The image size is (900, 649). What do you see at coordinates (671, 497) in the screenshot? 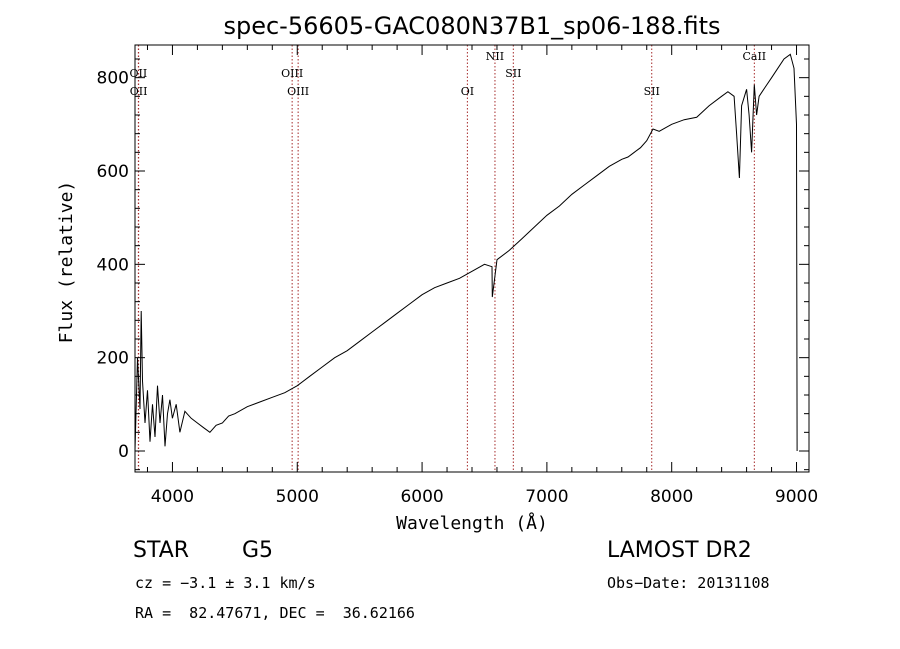
I see `x-tick-label-4: 8000` at bounding box center [671, 497].